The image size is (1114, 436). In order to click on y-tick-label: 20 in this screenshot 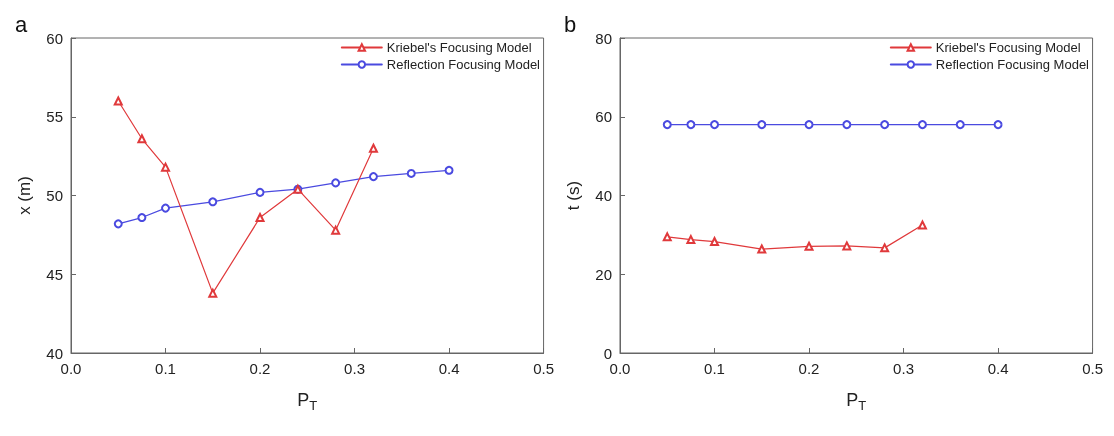, I will do `click(603, 274)`.